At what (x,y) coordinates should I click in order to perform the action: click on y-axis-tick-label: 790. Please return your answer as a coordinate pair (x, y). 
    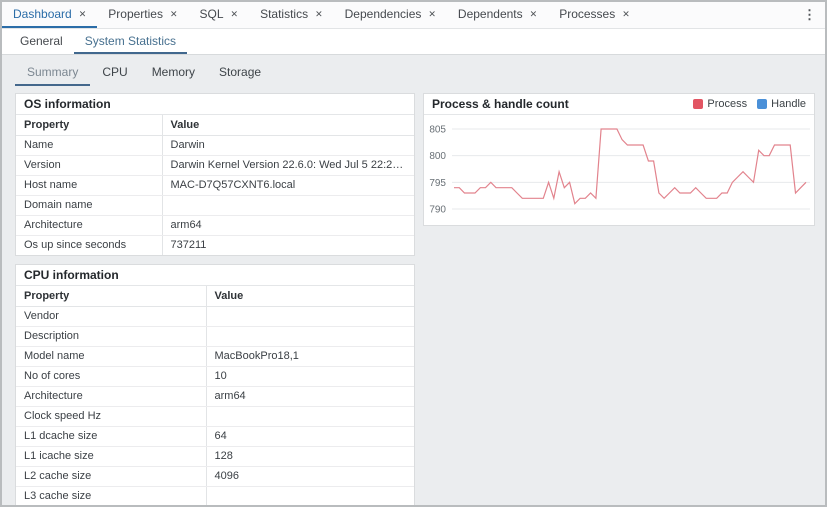
    Looking at the image, I should click on (437, 210).